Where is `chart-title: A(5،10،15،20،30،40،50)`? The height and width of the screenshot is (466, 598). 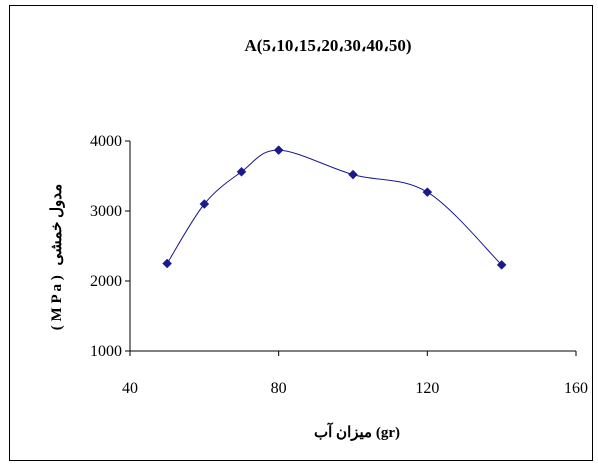 chart-title: A(5،10،15،20،30،40،50) is located at coordinates (327, 45).